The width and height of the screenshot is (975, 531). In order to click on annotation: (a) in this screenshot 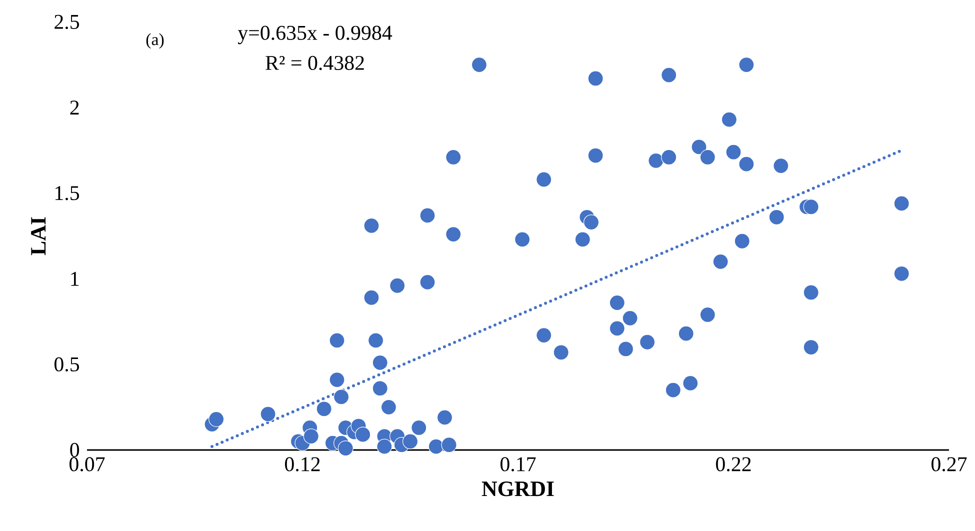, I will do `click(155, 41)`.